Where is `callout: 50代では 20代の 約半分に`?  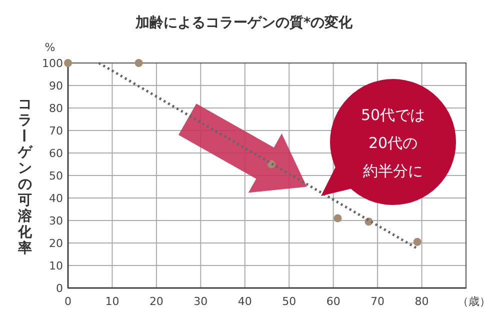 callout: 50代では 20代の 約半分に is located at coordinates (388, 142).